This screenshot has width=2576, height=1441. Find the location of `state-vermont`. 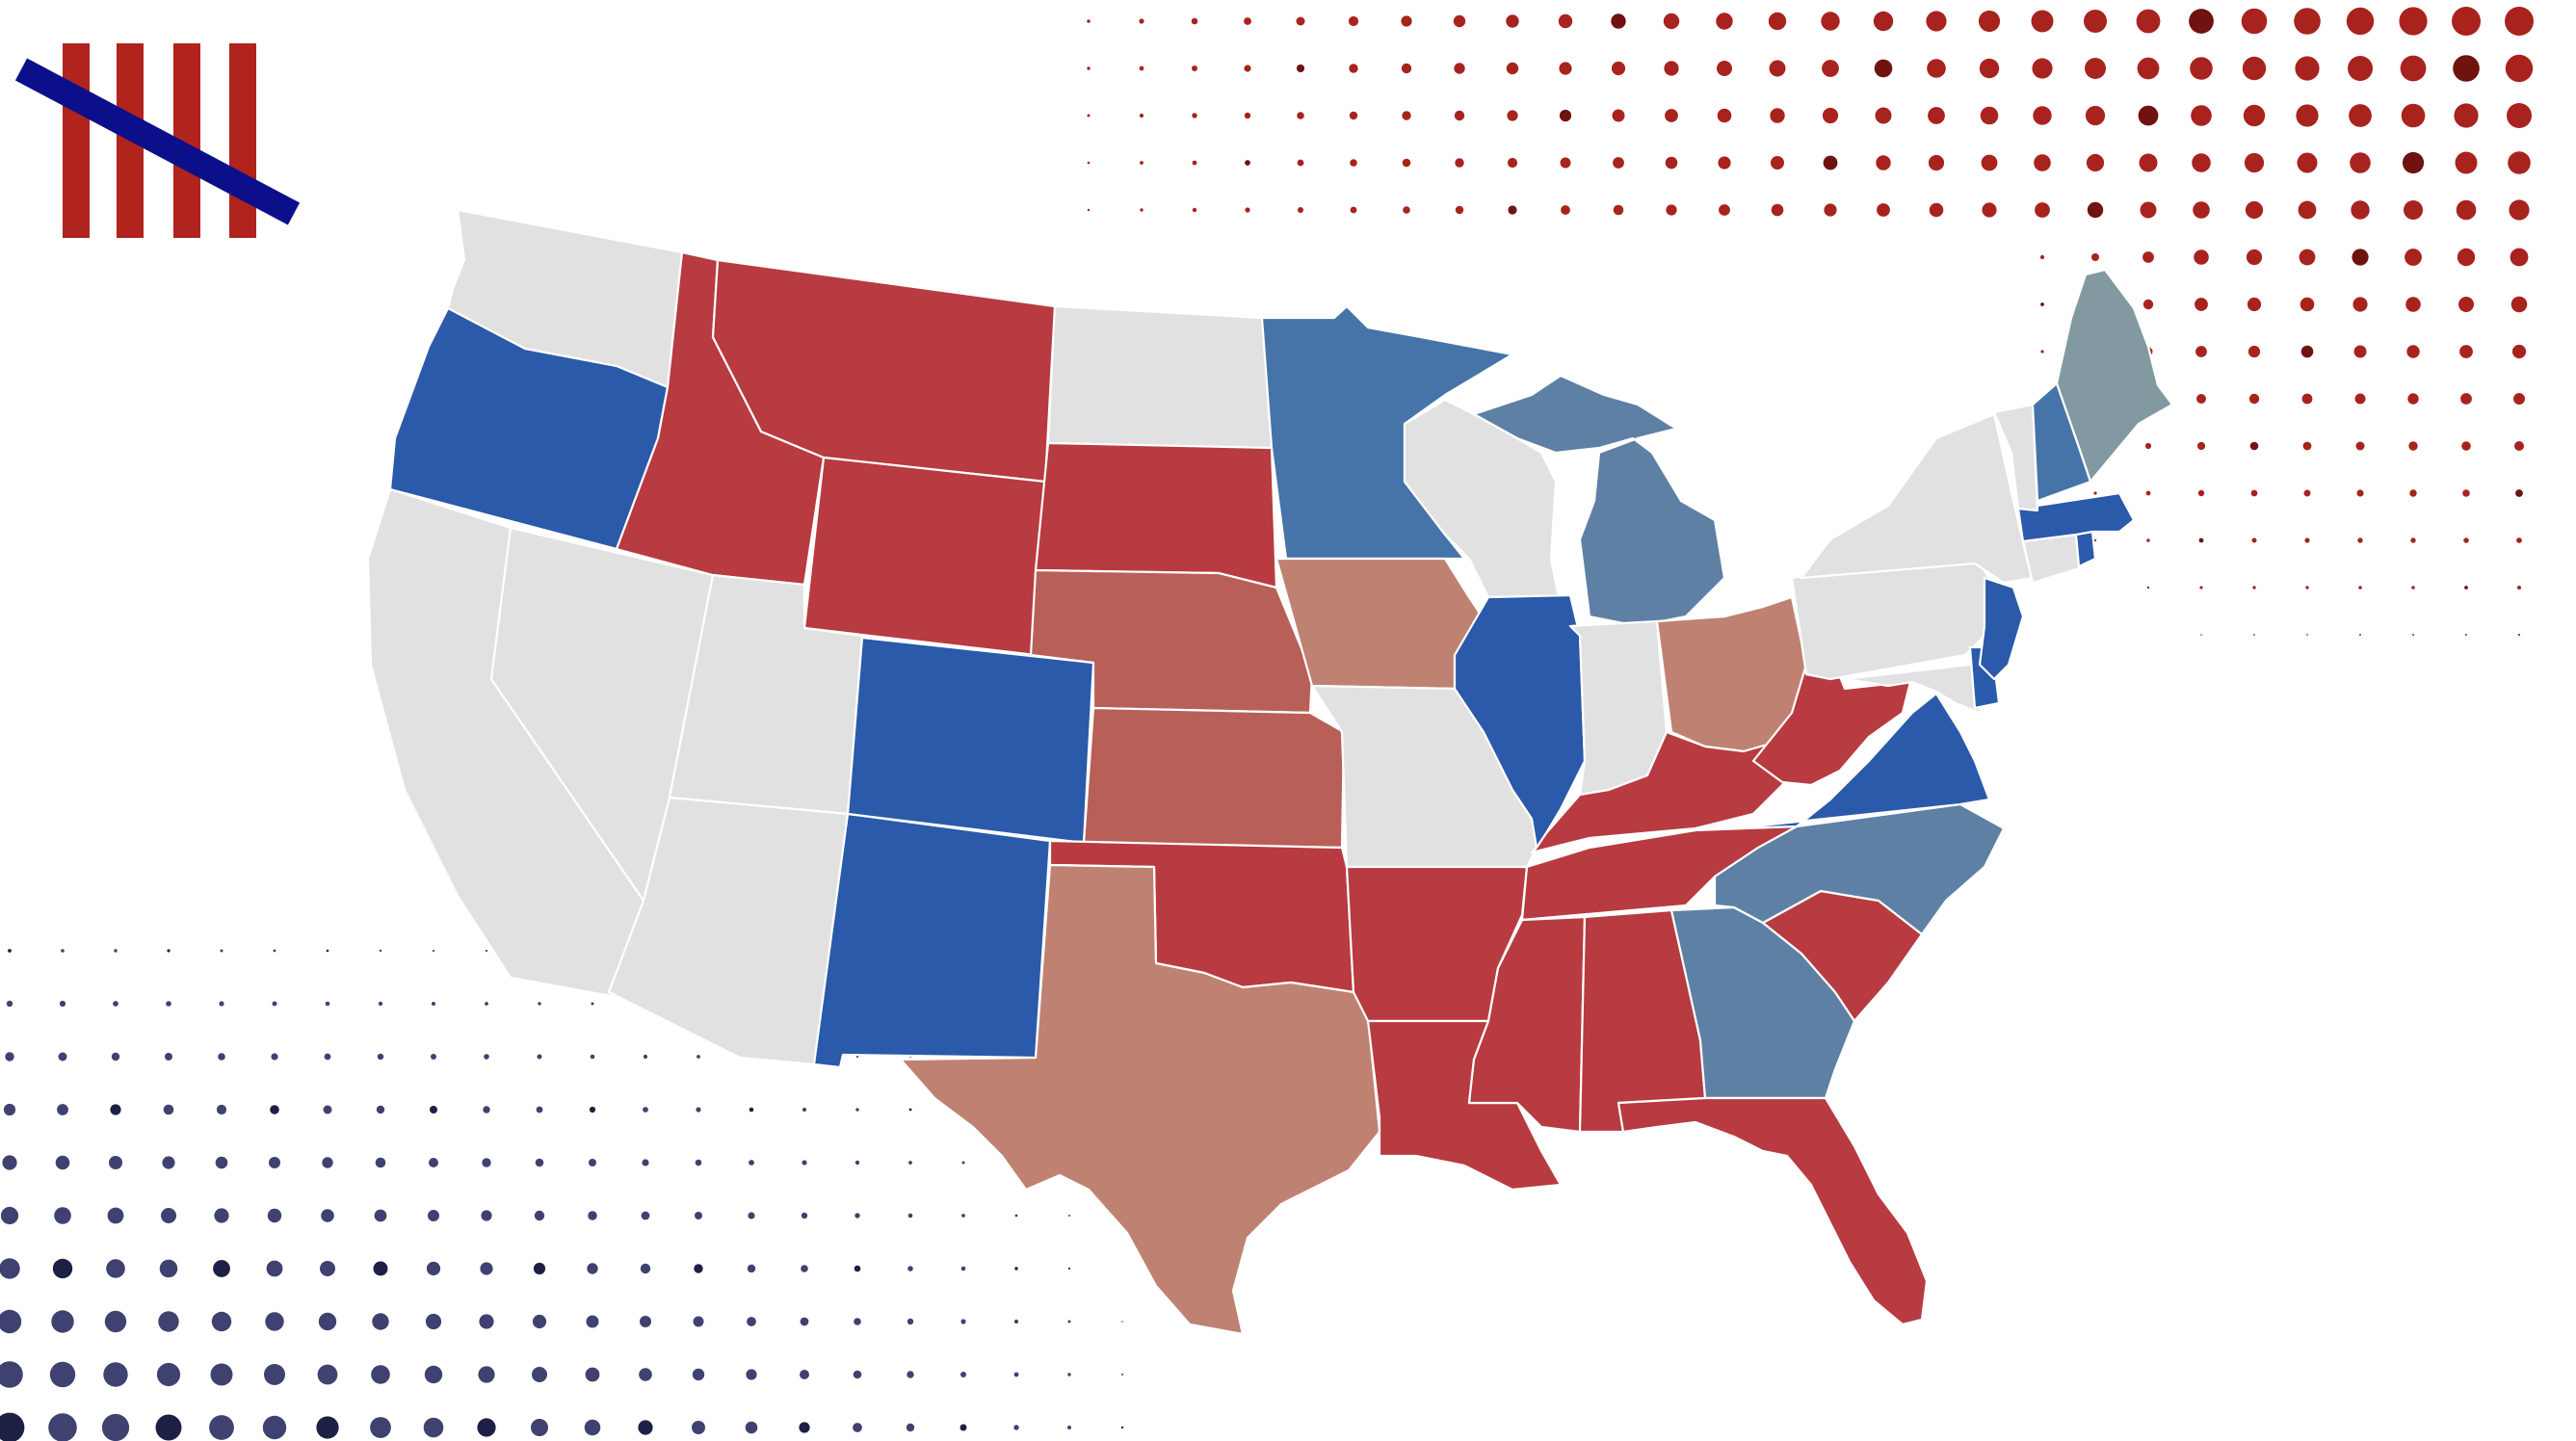

state-vermont is located at coordinates (2015, 457).